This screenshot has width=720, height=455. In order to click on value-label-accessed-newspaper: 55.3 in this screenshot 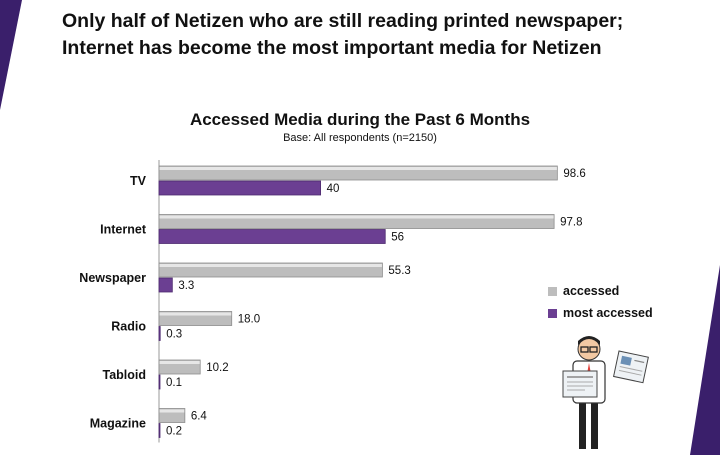, I will do `click(399, 271)`.